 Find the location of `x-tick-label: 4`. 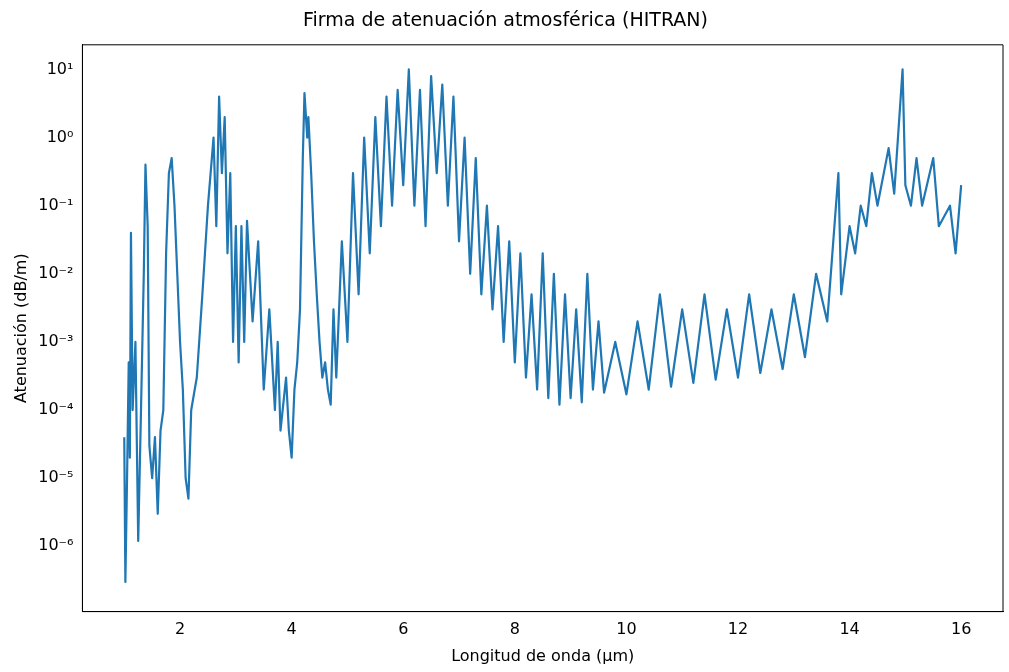

x-tick-label: 4 is located at coordinates (291, 629).